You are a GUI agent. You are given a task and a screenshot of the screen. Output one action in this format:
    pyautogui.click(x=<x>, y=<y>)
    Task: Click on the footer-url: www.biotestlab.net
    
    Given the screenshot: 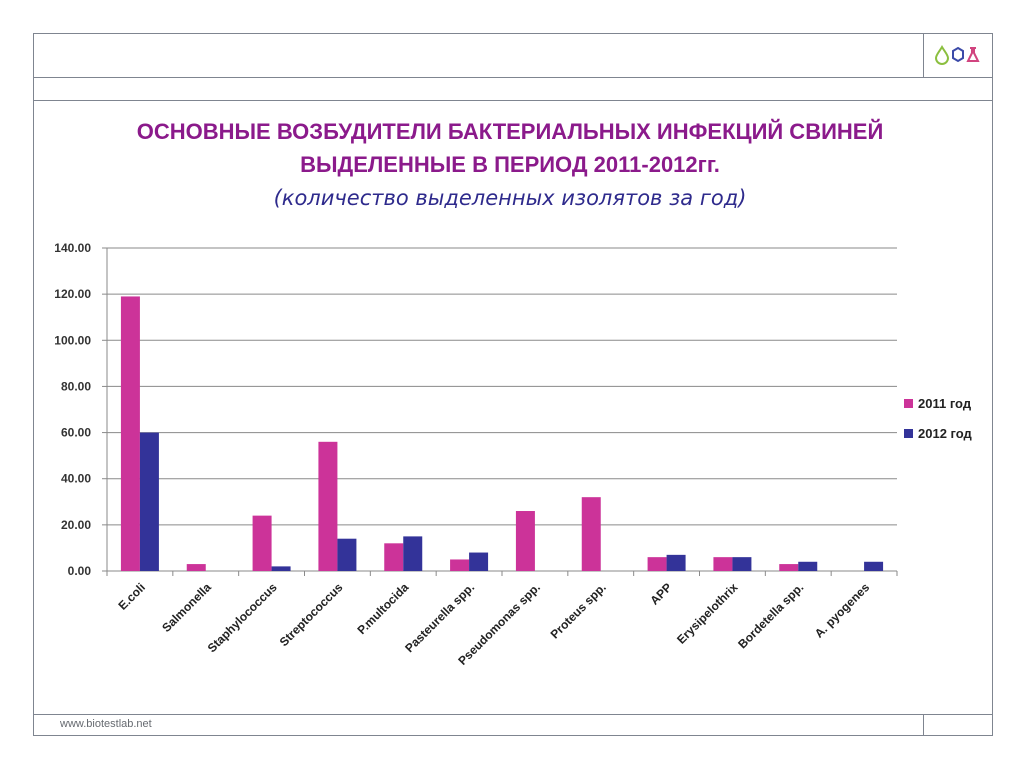 What is the action you would take?
    pyautogui.click(x=106, y=724)
    